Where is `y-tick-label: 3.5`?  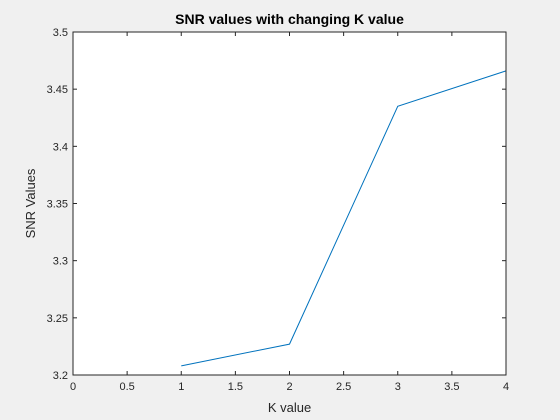
y-tick-label: 3.5 is located at coordinates (60, 33).